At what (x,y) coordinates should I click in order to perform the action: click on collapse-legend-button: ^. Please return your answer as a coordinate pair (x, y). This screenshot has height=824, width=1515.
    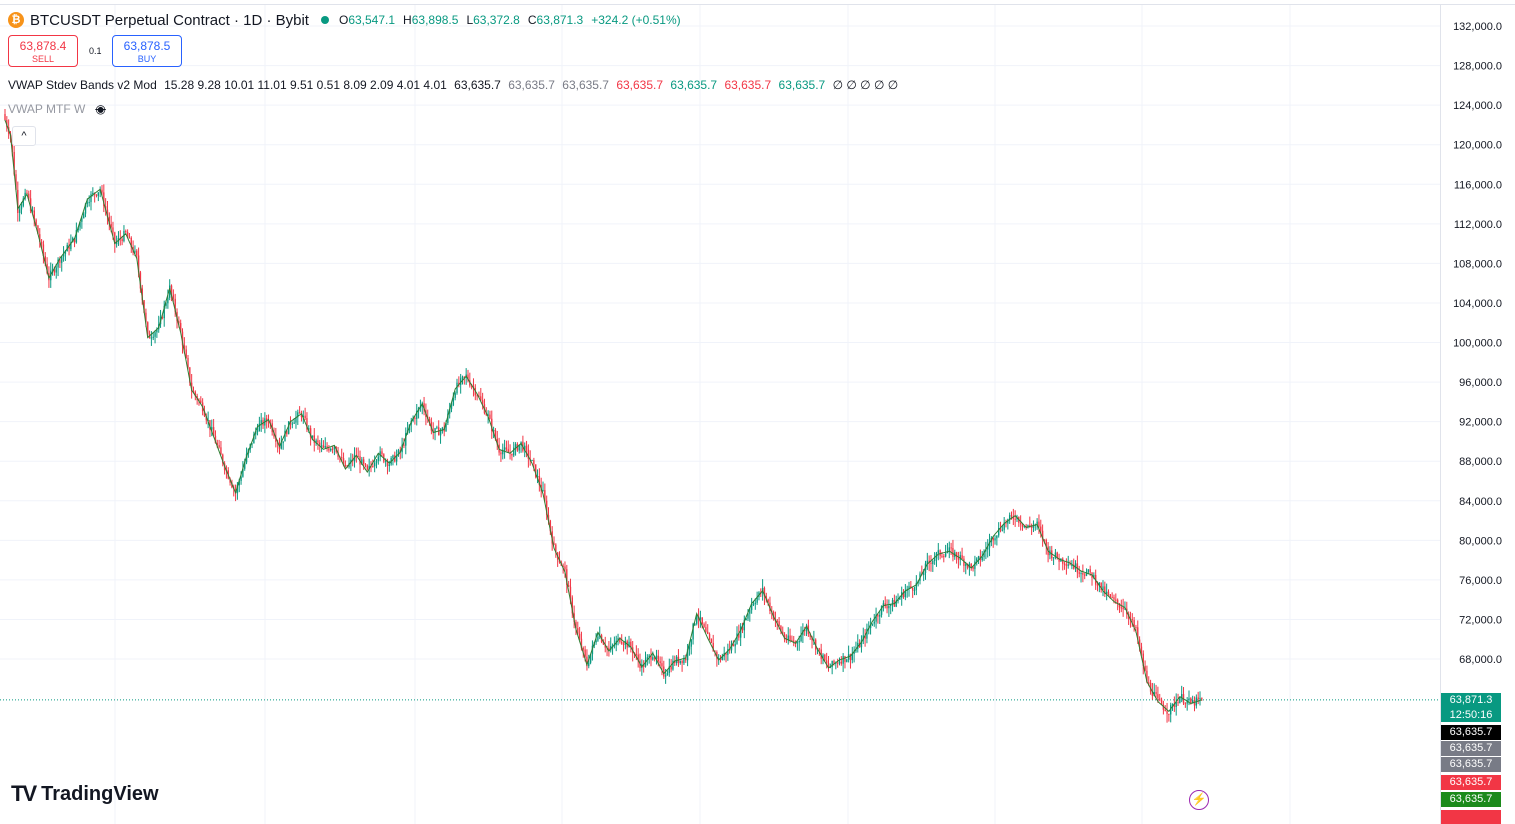
    Looking at the image, I should click on (24, 136).